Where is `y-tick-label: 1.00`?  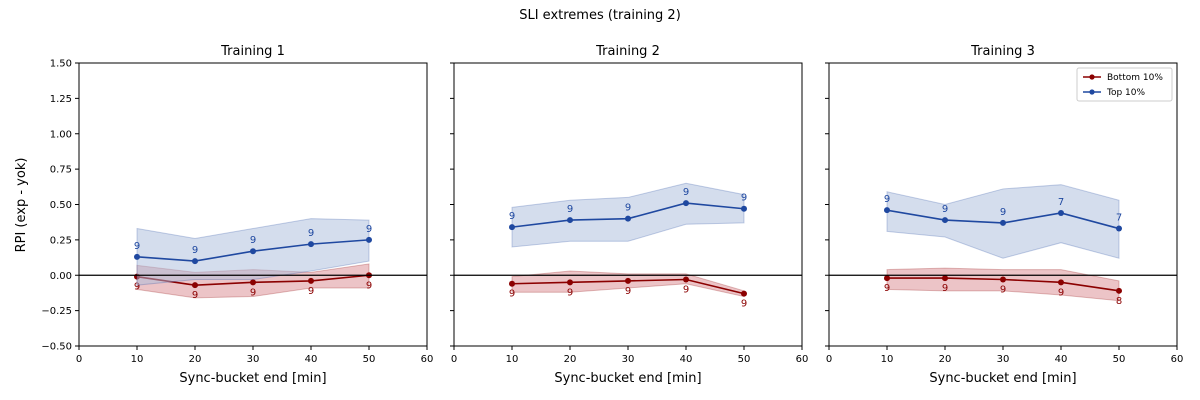
y-tick-label: 1.00 is located at coordinates (61, 134).